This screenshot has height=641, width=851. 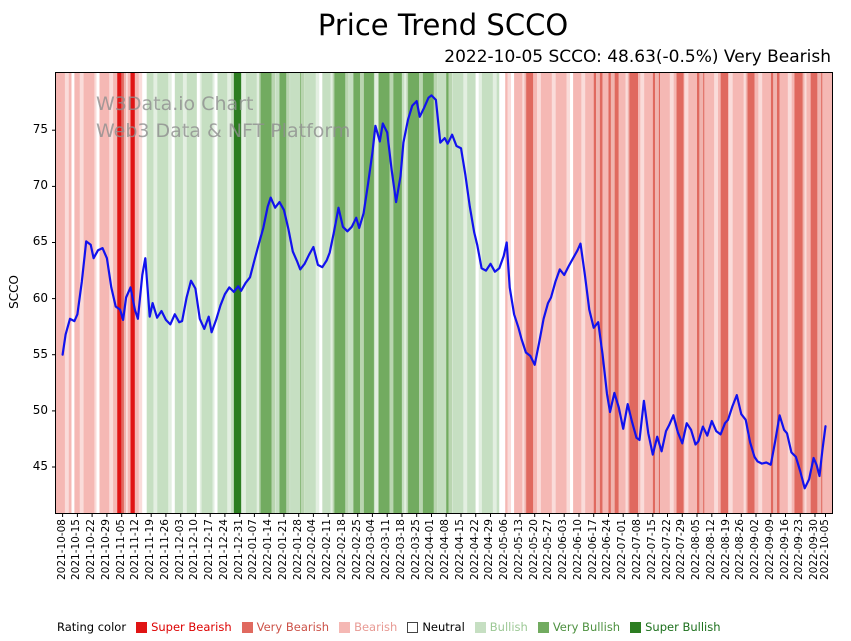 I want to click on x-tick-label: 2021-11-12, so click(x=135, y=550).